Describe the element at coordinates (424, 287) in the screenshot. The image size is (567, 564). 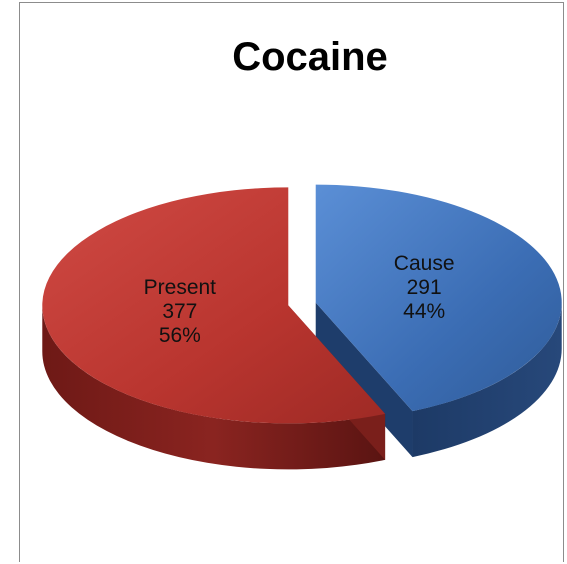
I see `pie-label-value-cause: 291` at that location.